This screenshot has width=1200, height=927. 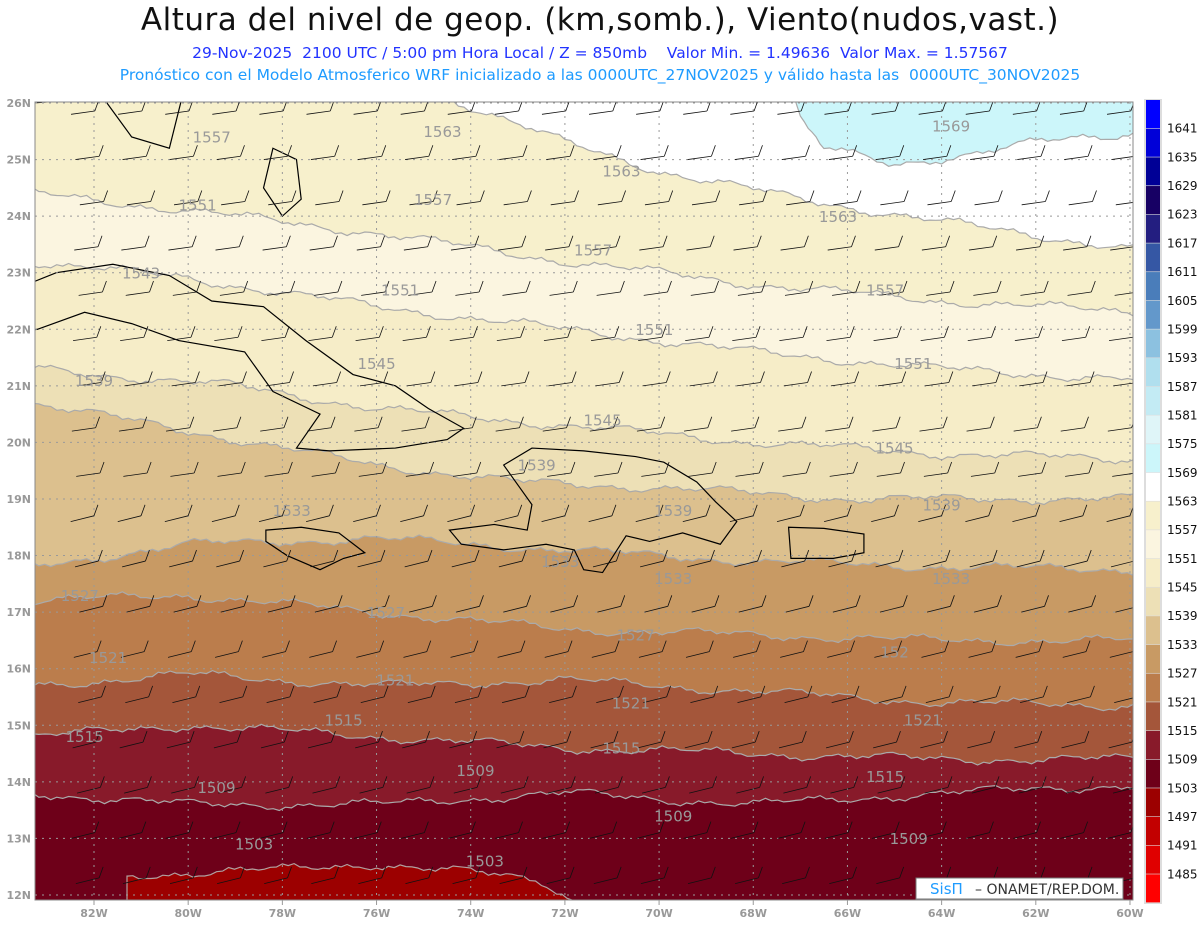 I want to click on lat-tick-label: 15N, so click(x=18, y=725).